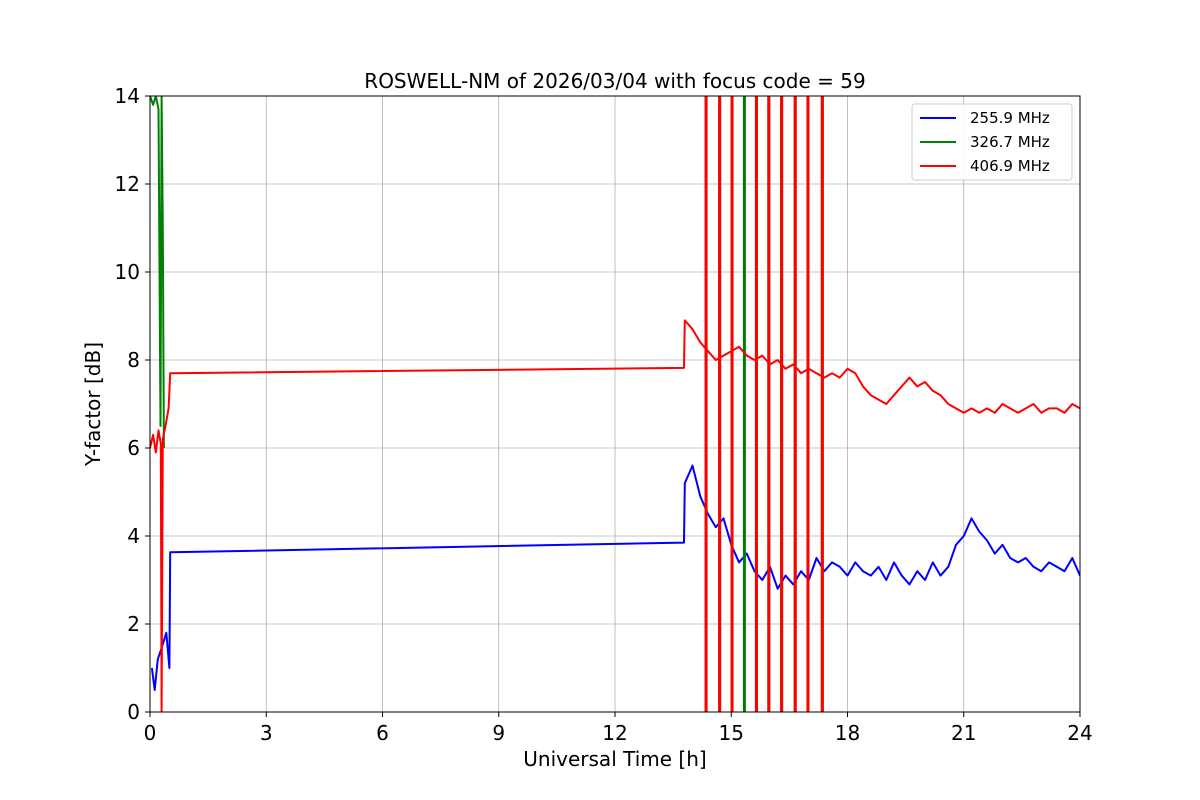 Image resolution: width=1200 pixels, height=800 pixels. Describe the element at coordinates (266, 733) in the screenshot. I see `x-tick-label: 3` at that location.